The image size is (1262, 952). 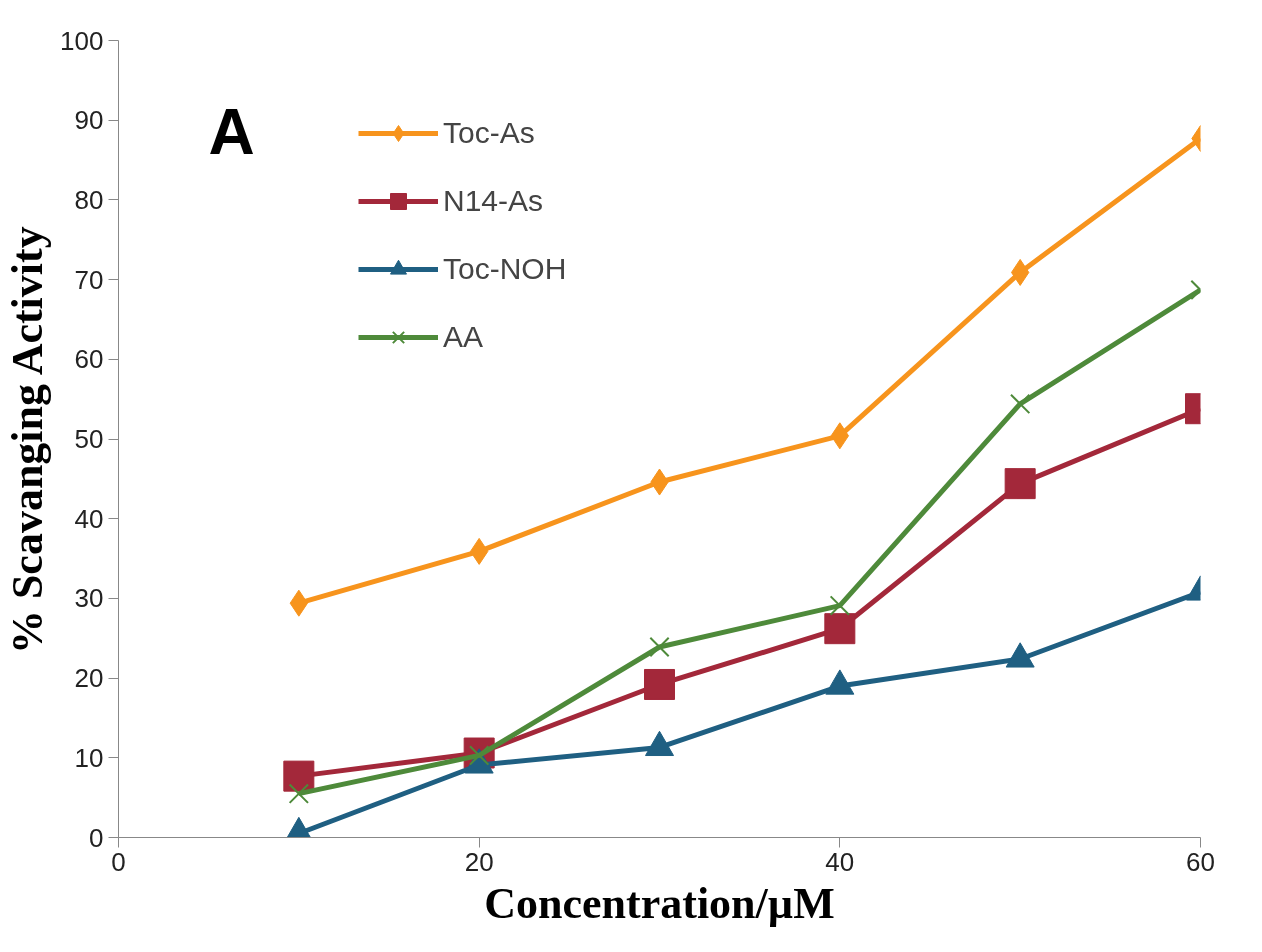 I want to click on y-tick-label: 40, so click(x=89, y=518).